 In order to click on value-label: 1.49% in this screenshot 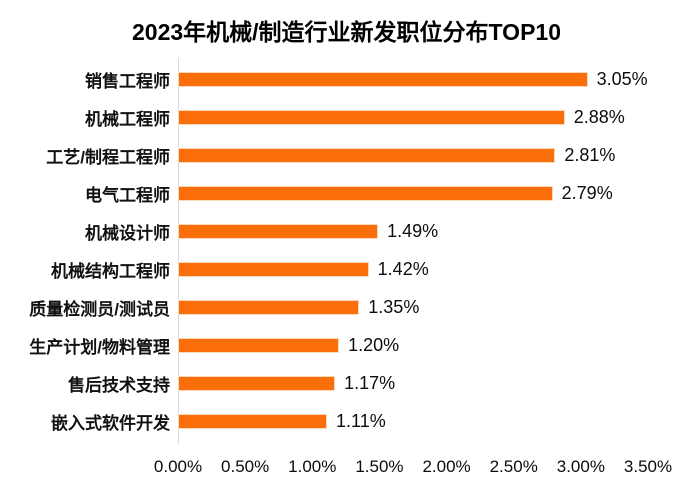, I will do `click(413, 230)`.